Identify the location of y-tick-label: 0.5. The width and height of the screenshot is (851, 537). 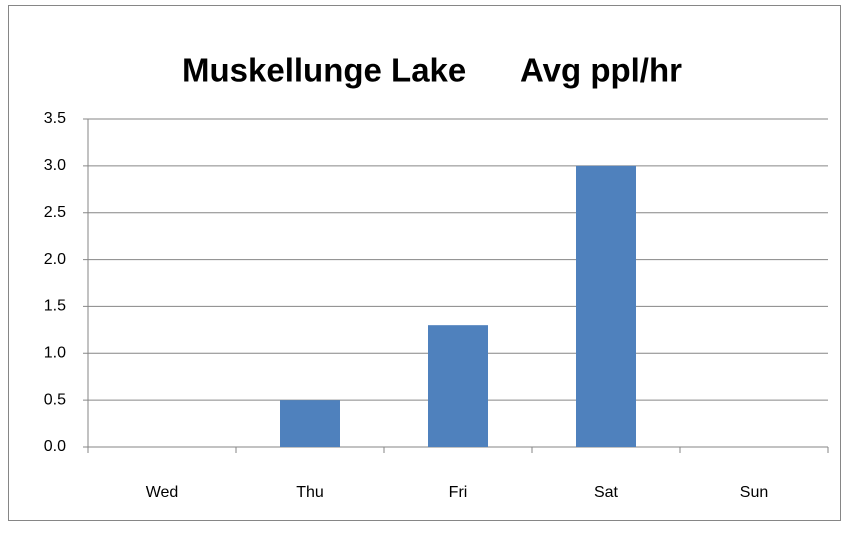
(55, 399).